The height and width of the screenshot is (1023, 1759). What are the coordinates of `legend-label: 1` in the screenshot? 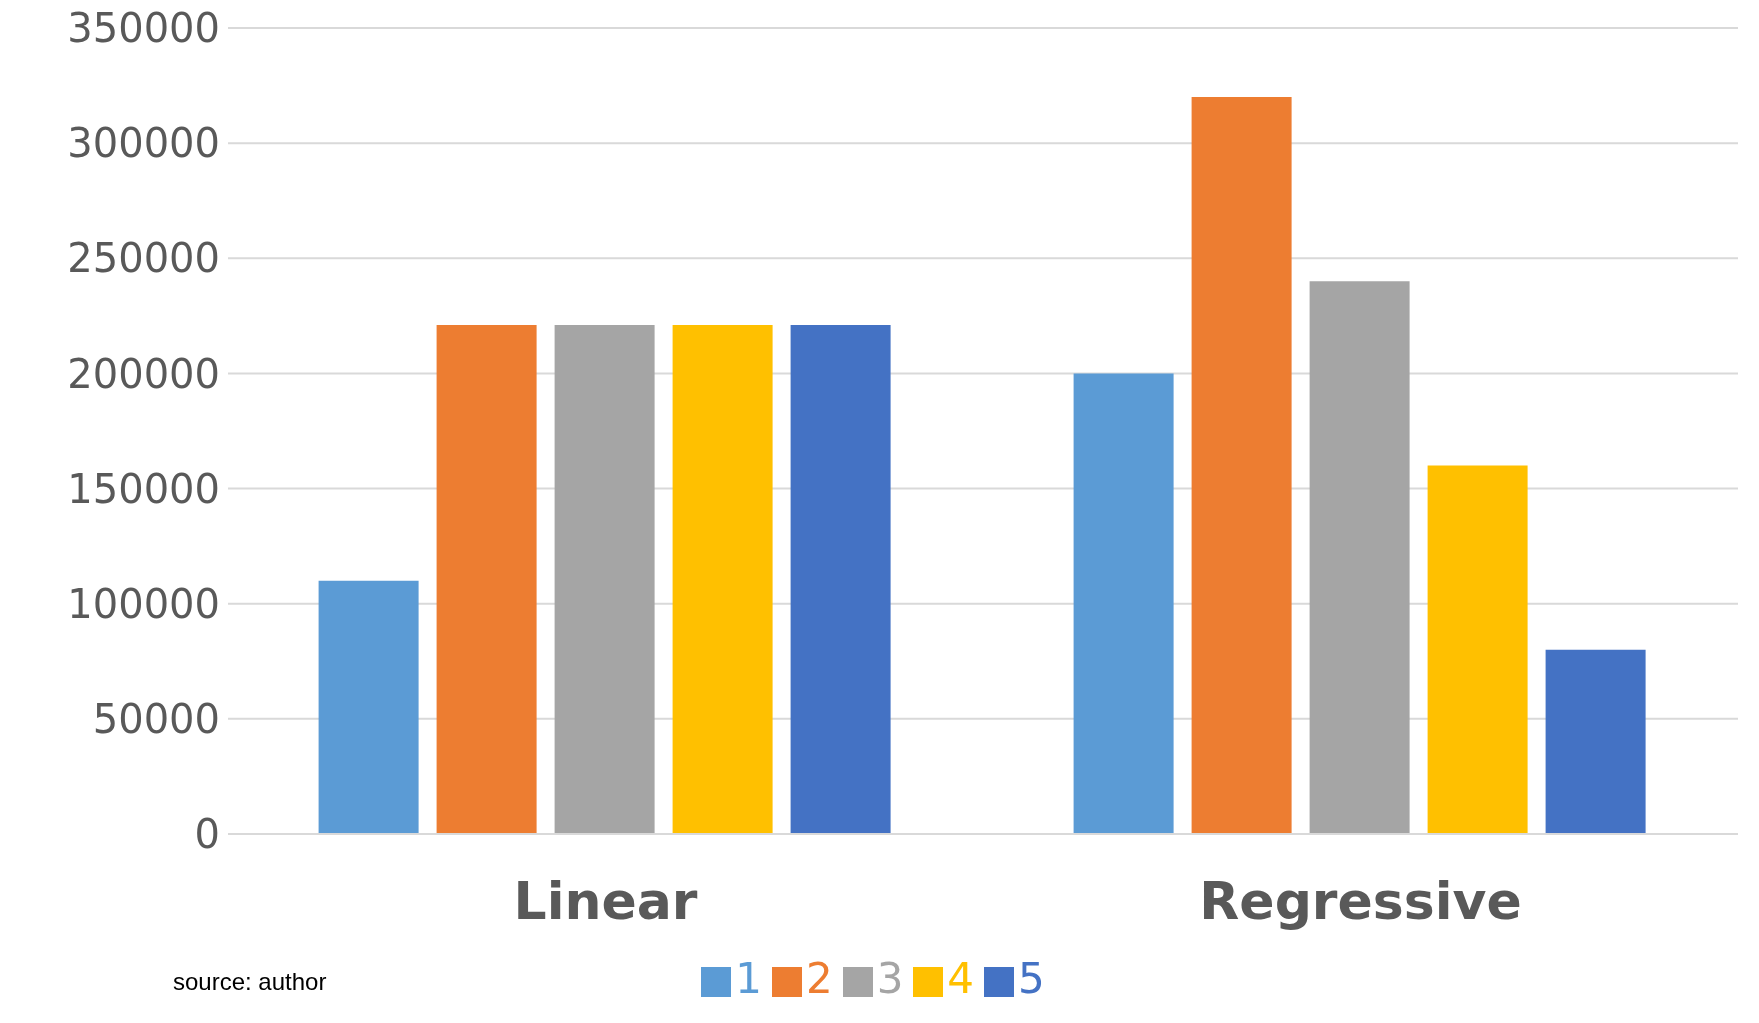 It's located at (748, 978).